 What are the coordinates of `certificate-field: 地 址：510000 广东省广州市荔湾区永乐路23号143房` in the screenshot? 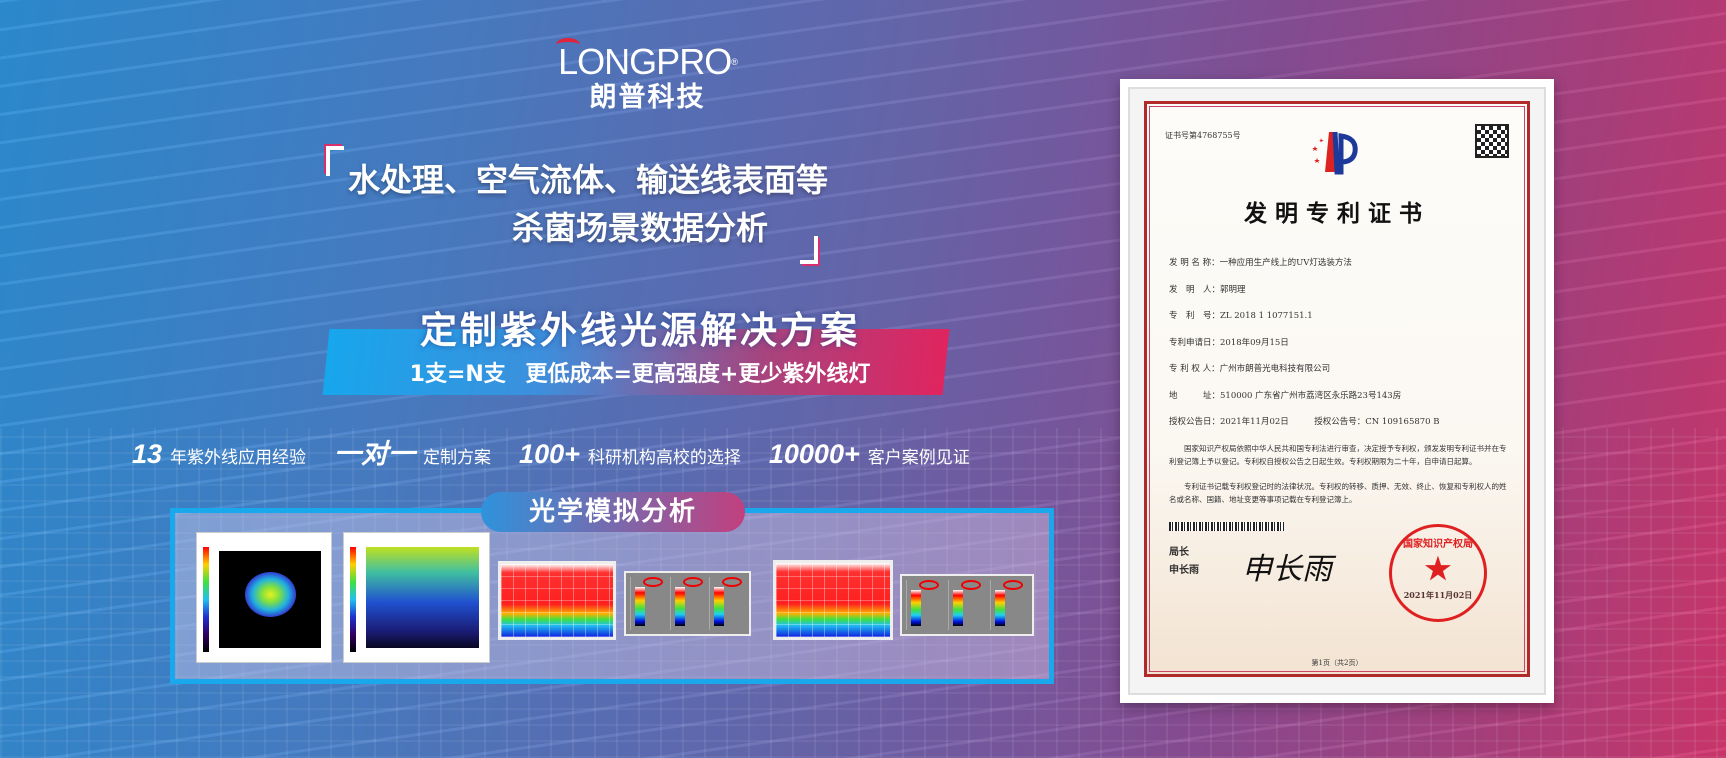 It's located at (1285, 395).